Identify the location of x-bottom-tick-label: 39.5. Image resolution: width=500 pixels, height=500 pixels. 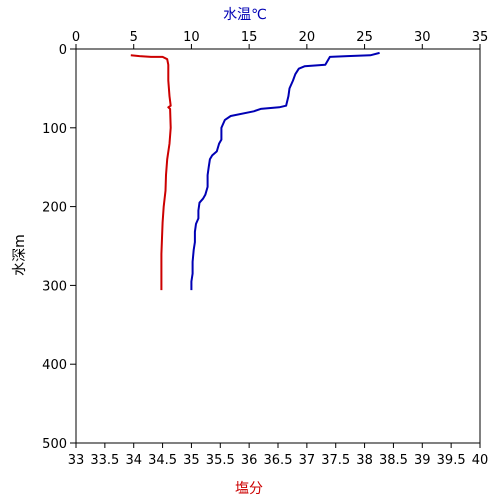
(451, 460).